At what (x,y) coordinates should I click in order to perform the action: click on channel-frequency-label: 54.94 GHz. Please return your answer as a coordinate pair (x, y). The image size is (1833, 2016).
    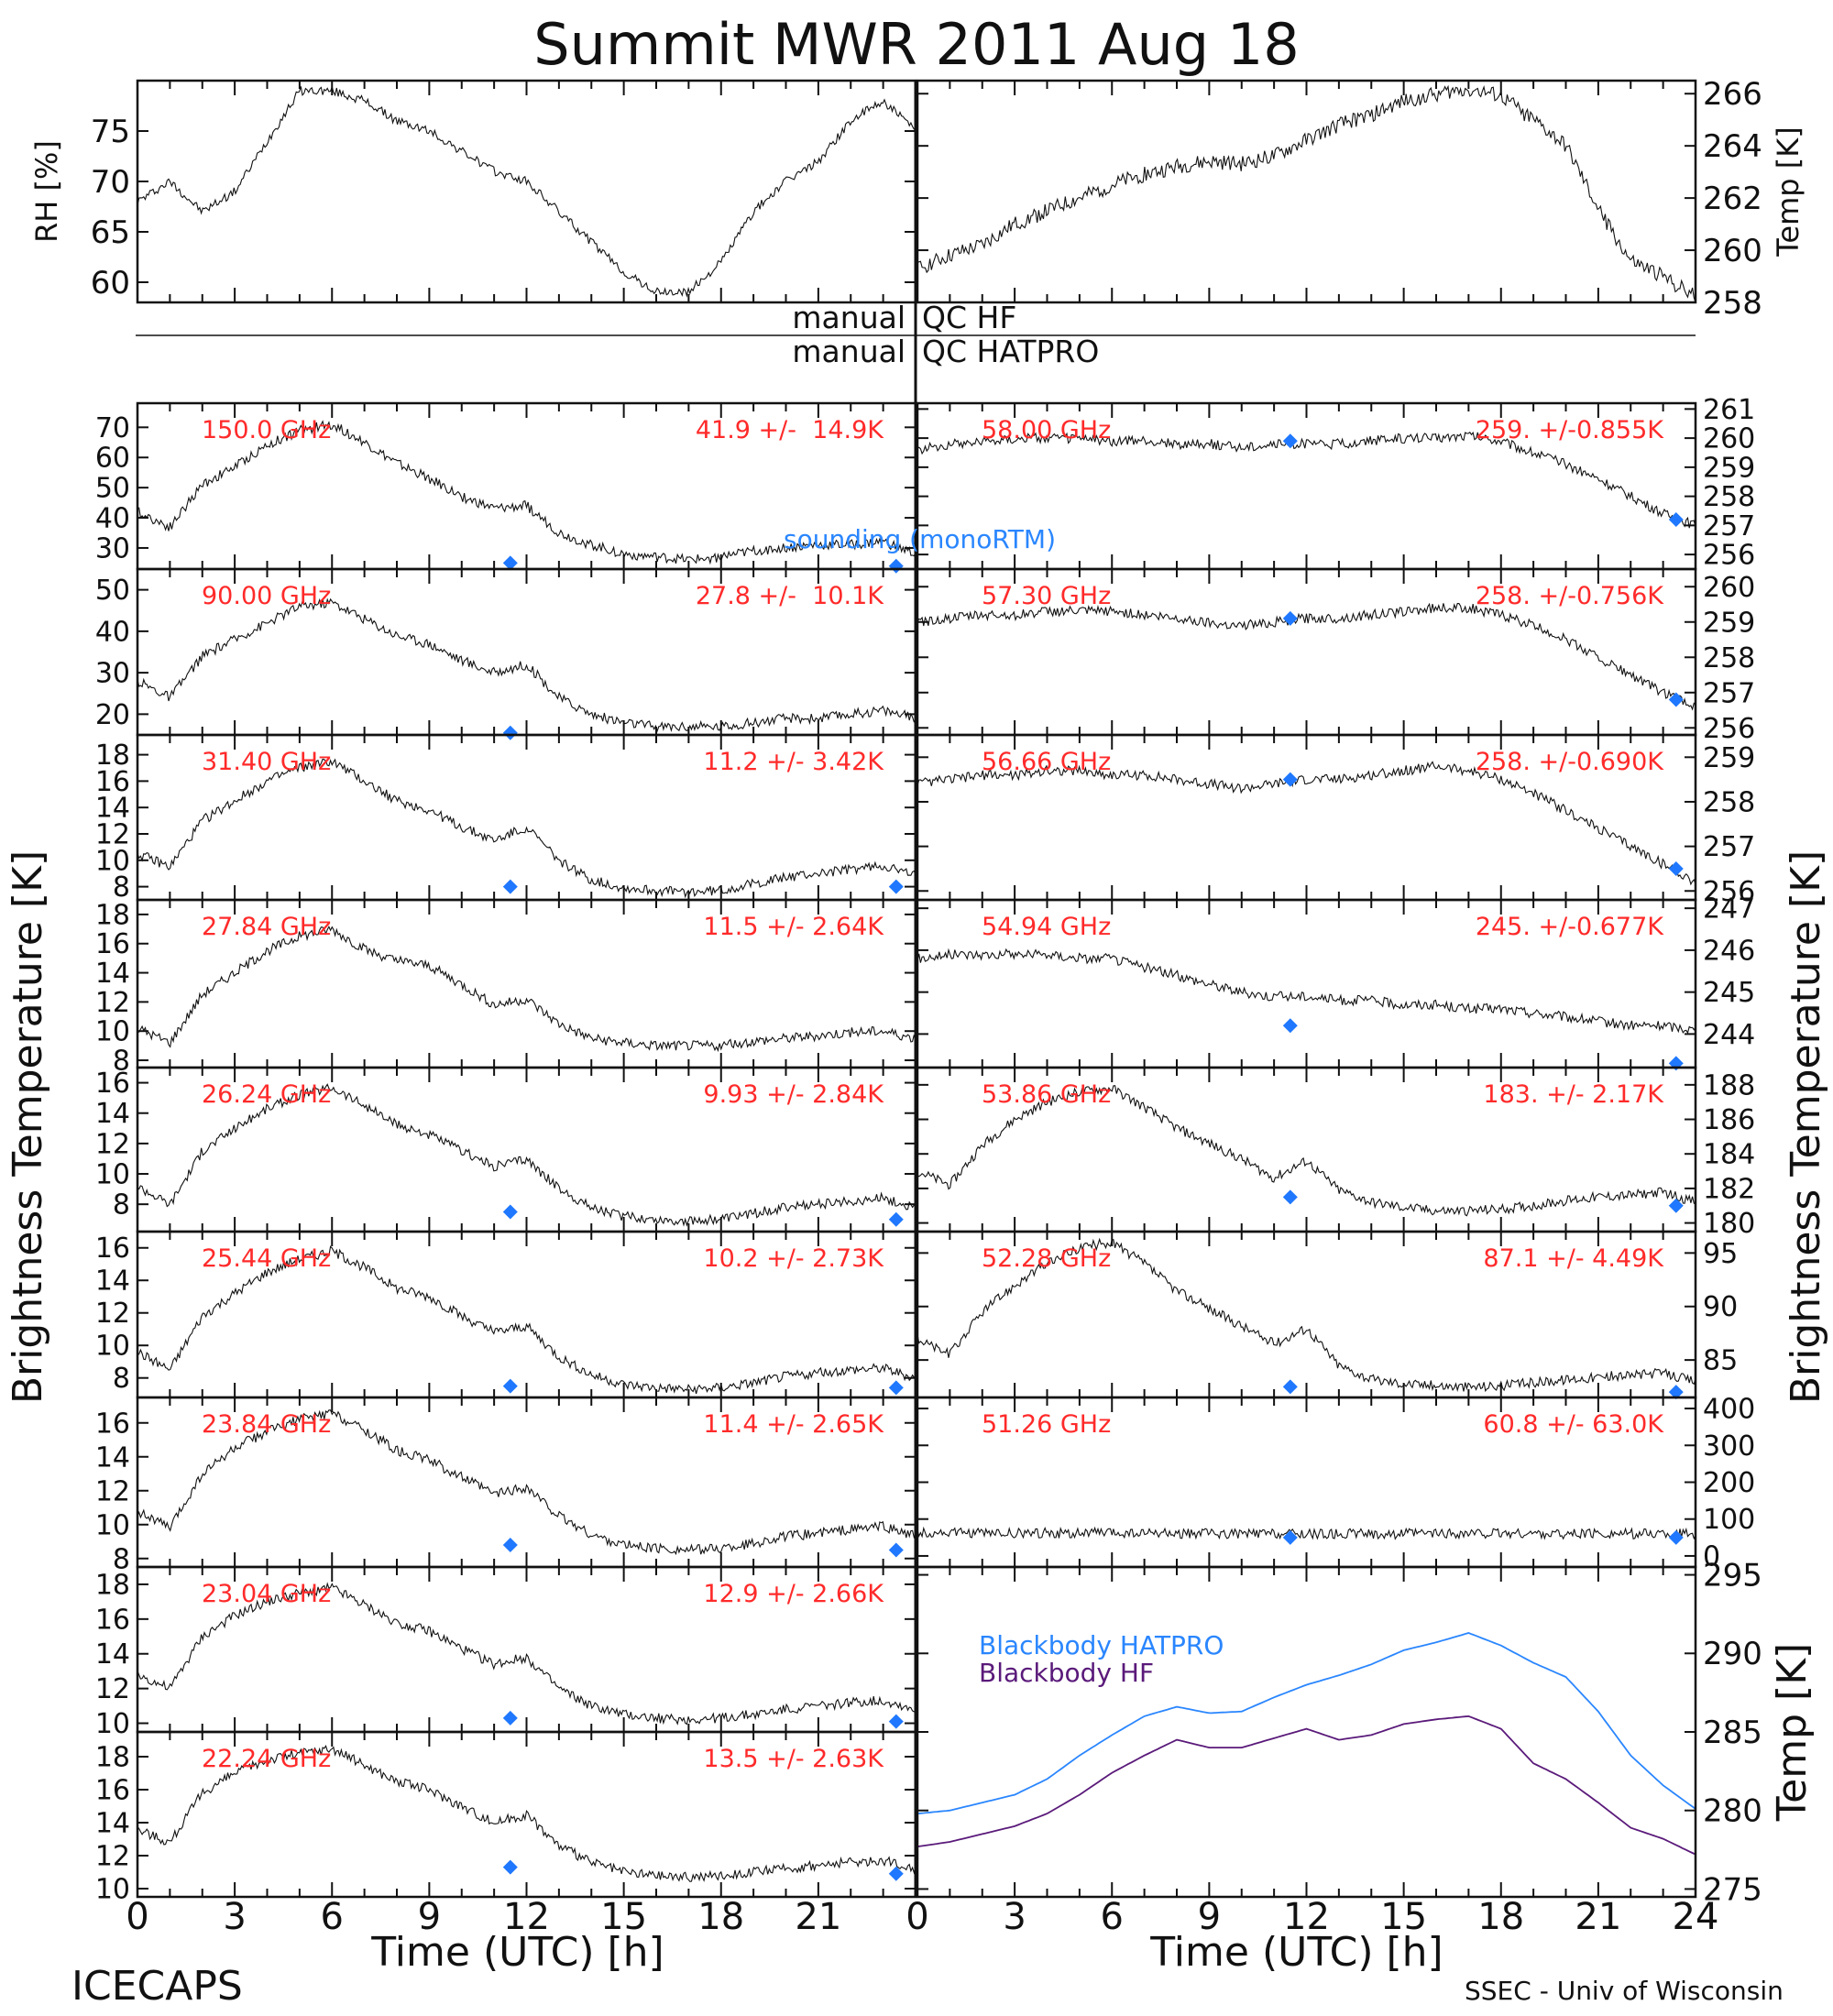
    Looking at the image, I should click on (1046, 927).